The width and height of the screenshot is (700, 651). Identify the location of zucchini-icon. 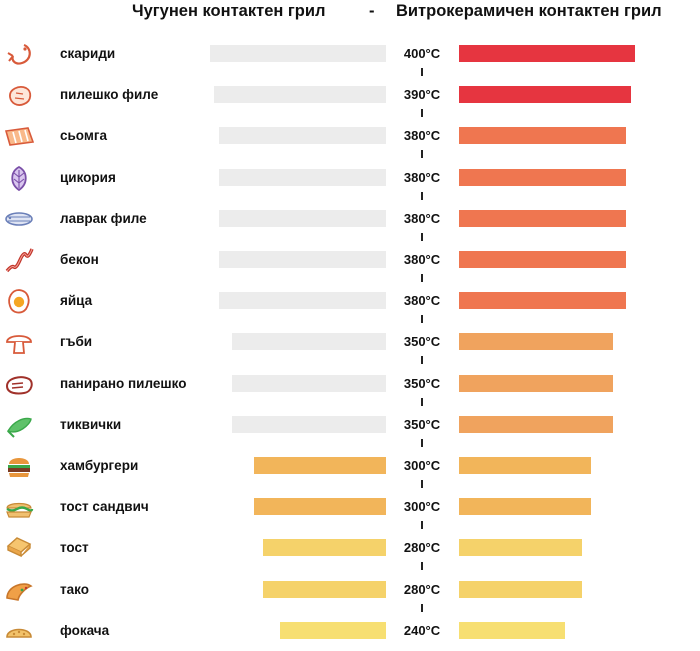
(19, 425).